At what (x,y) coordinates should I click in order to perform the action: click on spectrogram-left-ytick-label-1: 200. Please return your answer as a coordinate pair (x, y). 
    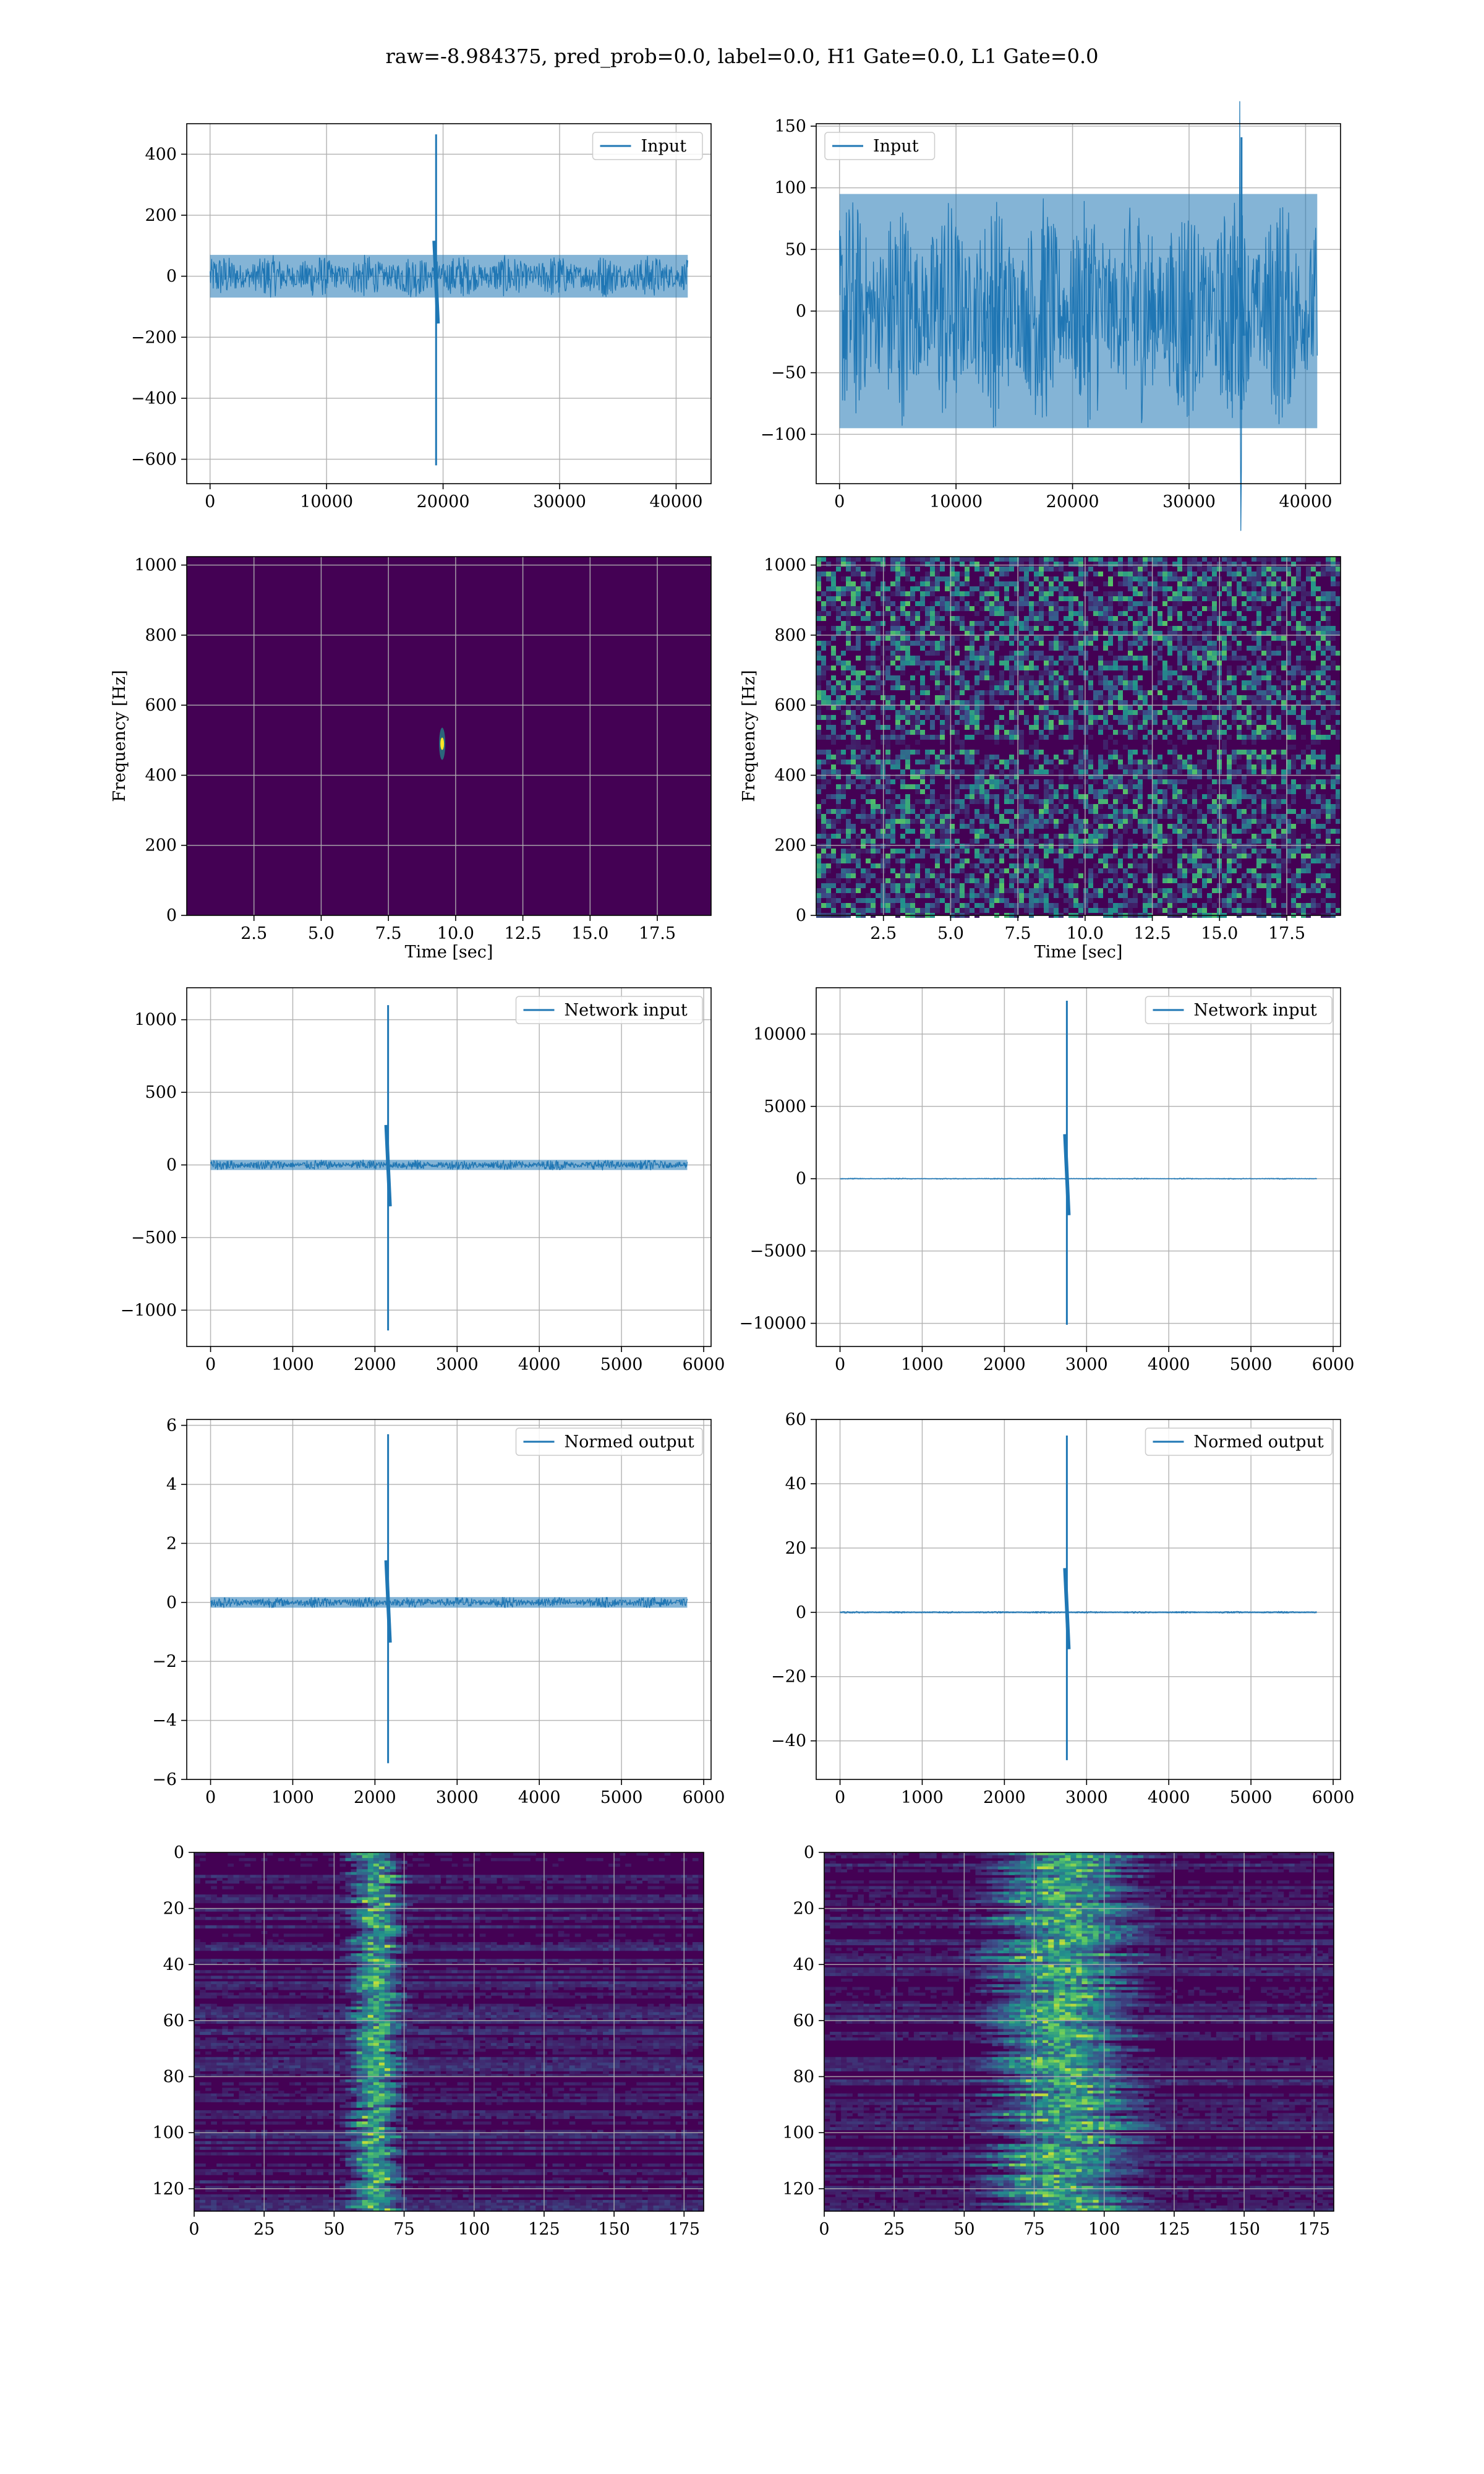
    Looking at the image, I should click on (161, 846).